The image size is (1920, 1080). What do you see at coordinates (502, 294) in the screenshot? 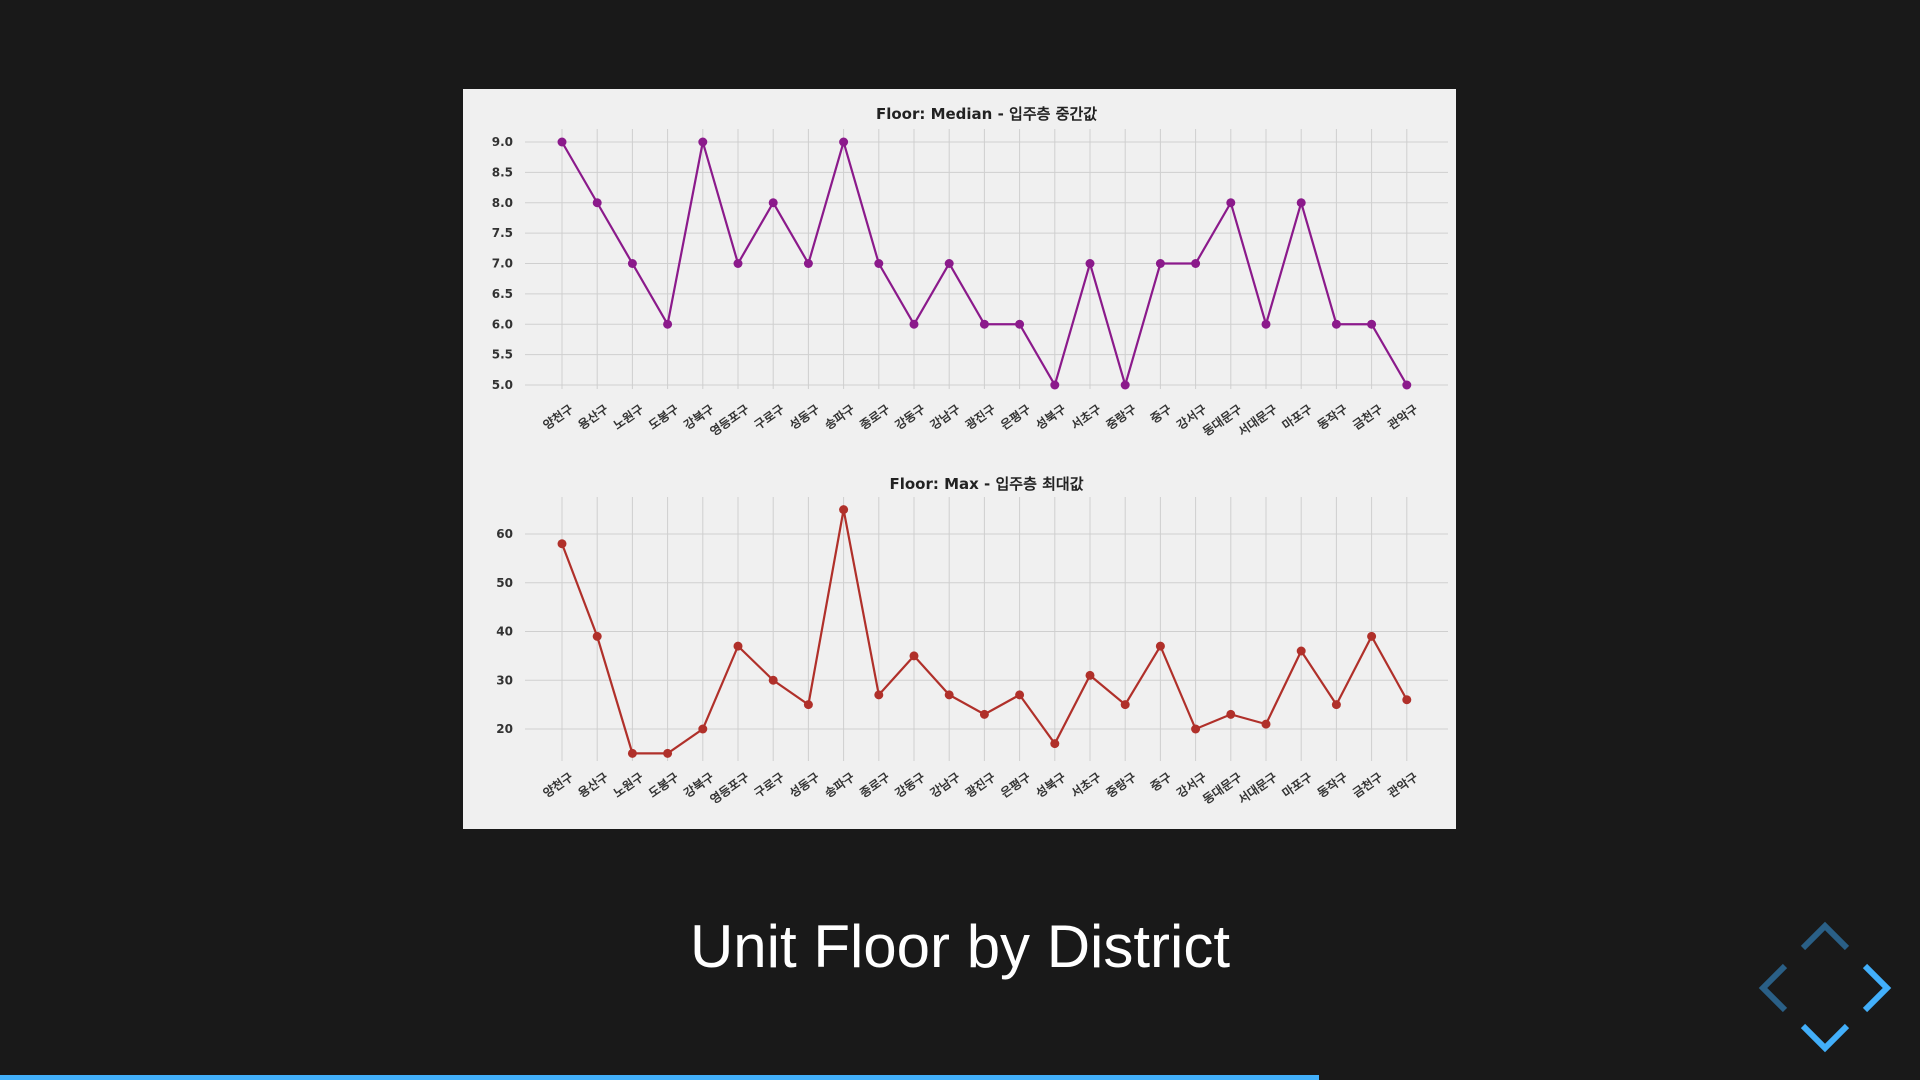
I see `median-y-tick-label: 6.5` at bounding box center [502, 294].